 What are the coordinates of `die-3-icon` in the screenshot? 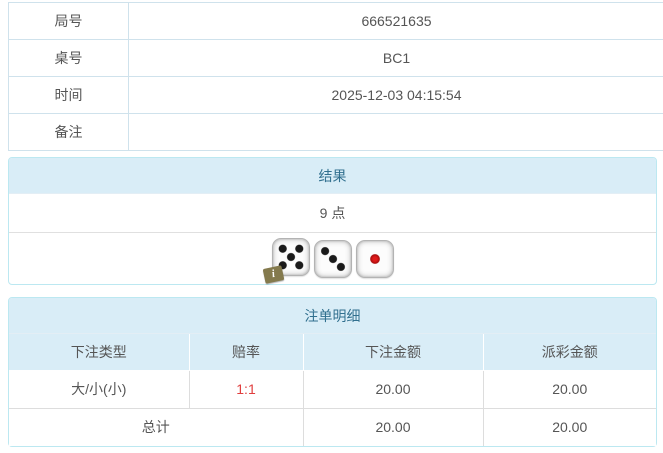 It's located at (374, 258).